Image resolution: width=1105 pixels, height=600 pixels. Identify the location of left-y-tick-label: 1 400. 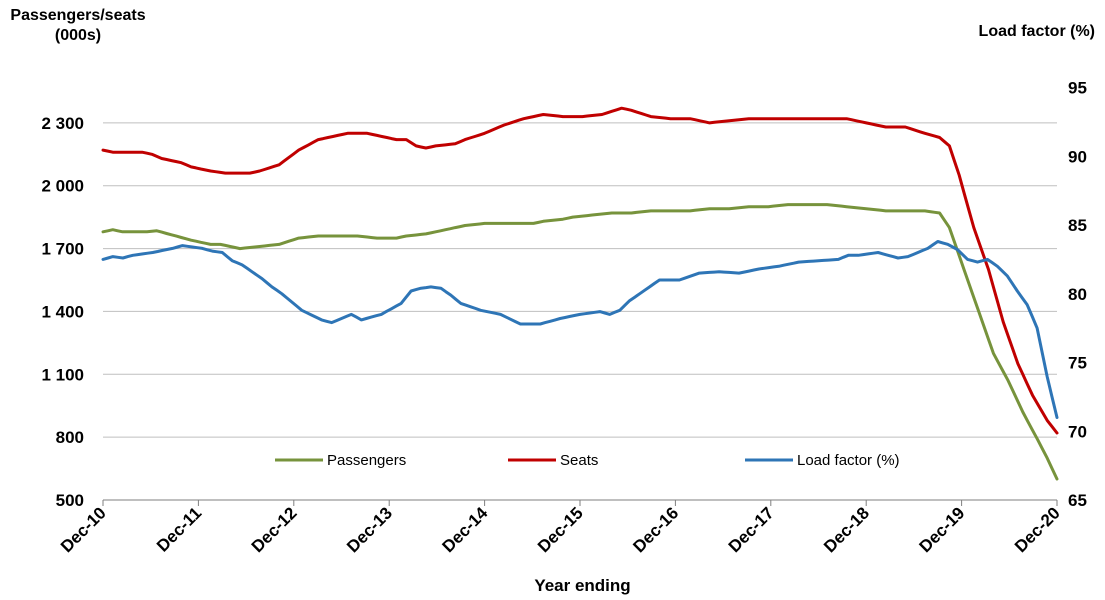
(62, 311).